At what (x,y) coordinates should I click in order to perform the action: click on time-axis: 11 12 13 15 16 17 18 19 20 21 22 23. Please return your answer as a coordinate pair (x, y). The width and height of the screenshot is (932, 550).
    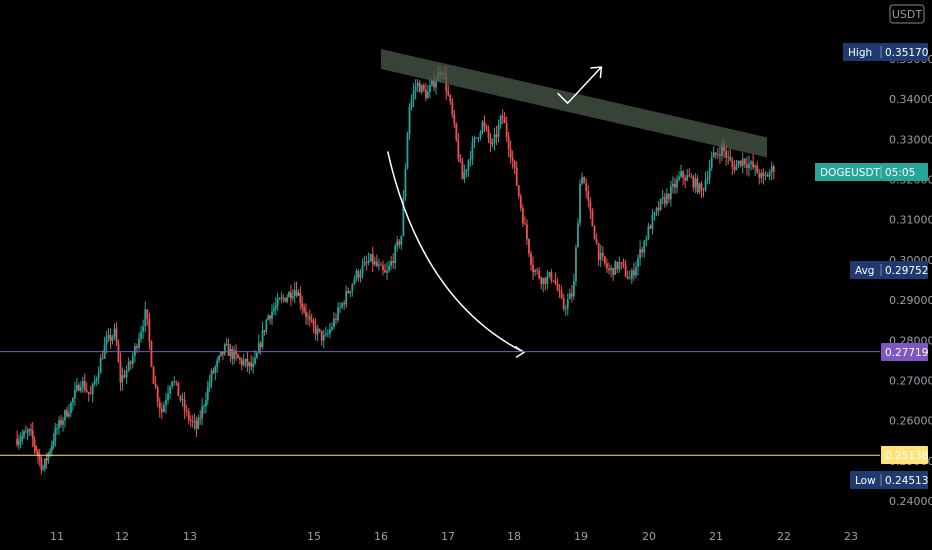
    Looking at the image, I should click on (454, 536).